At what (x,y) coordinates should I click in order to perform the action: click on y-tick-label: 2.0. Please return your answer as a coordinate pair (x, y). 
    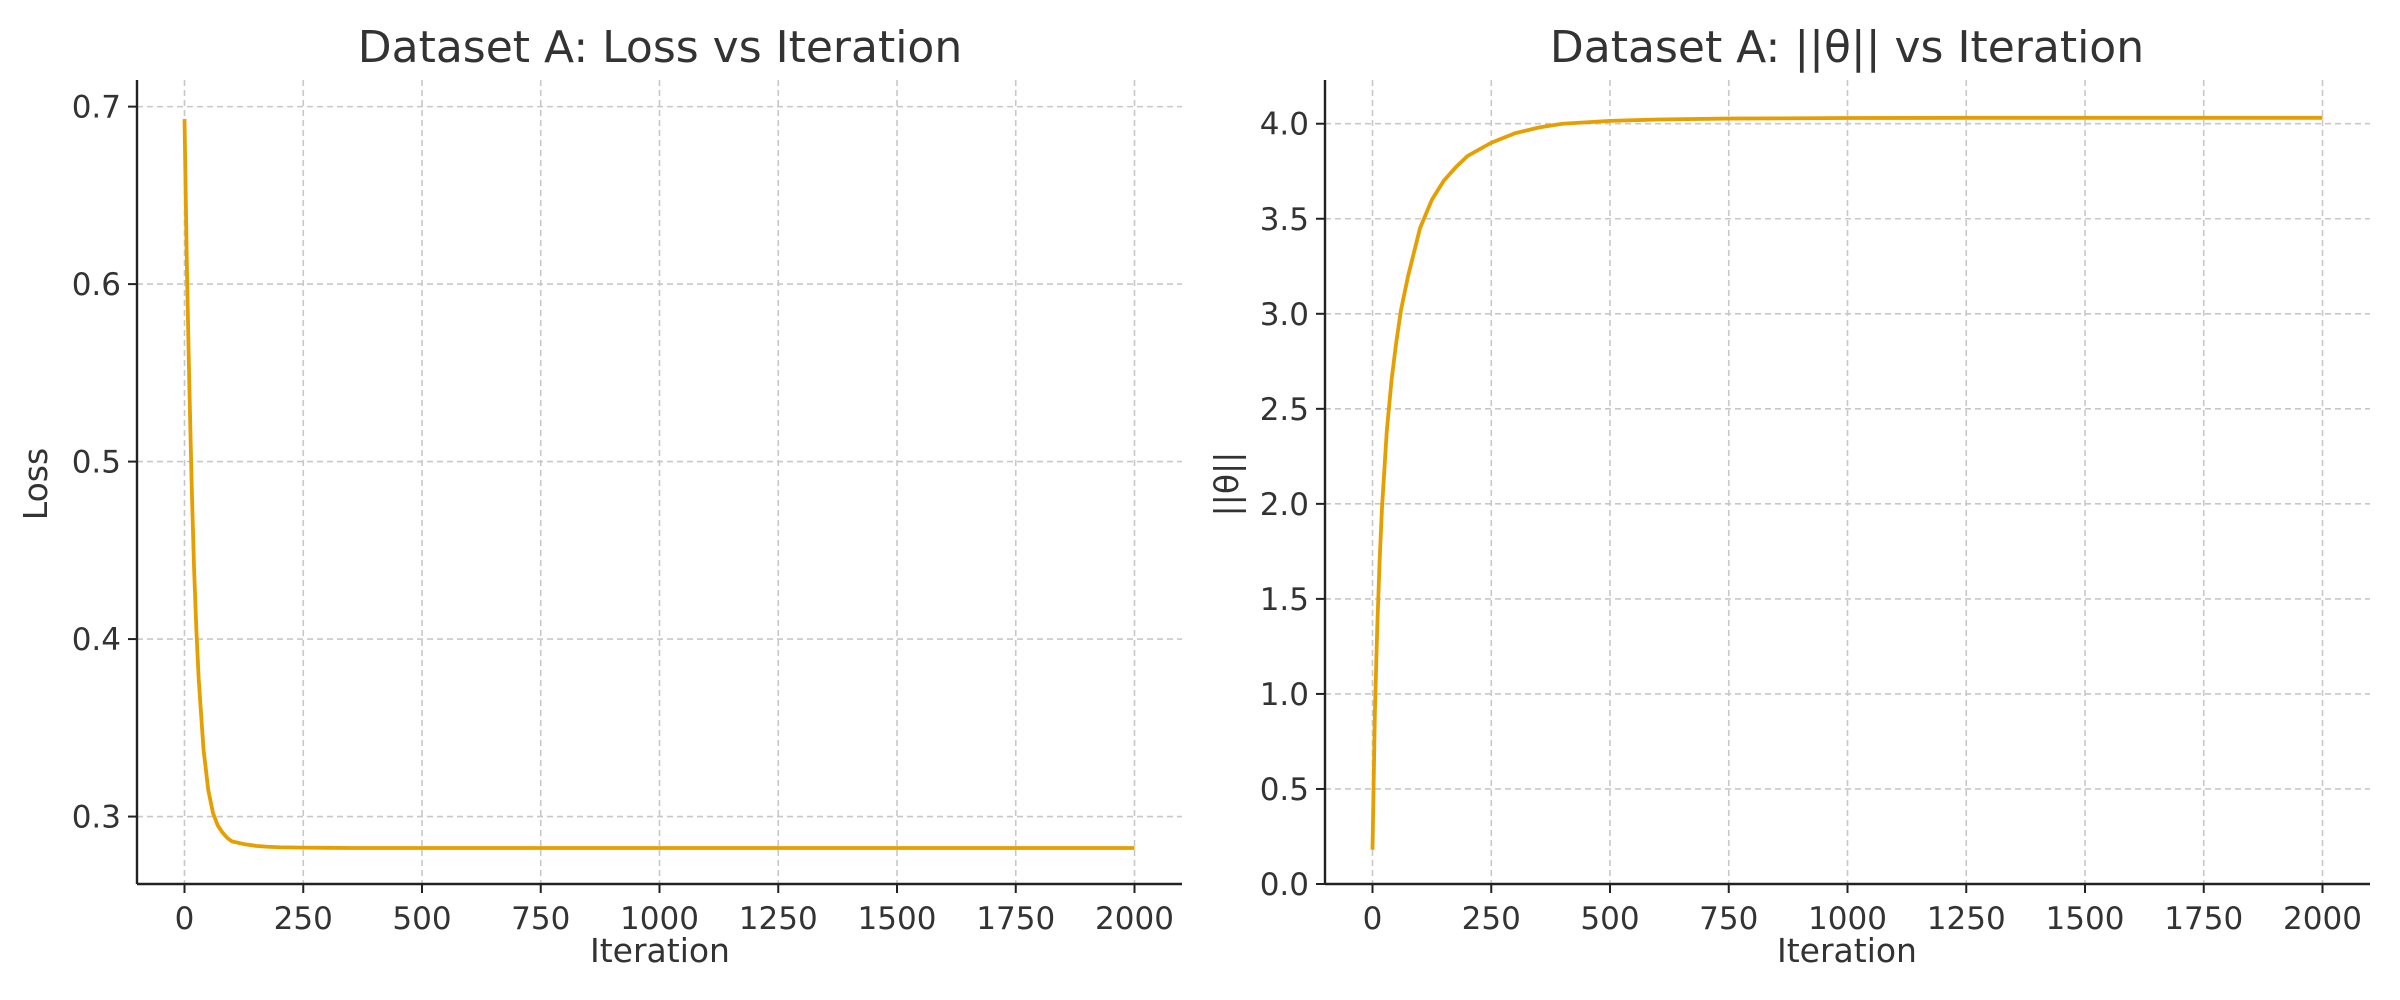
    Looking at the image, I should click on (1284, 505).